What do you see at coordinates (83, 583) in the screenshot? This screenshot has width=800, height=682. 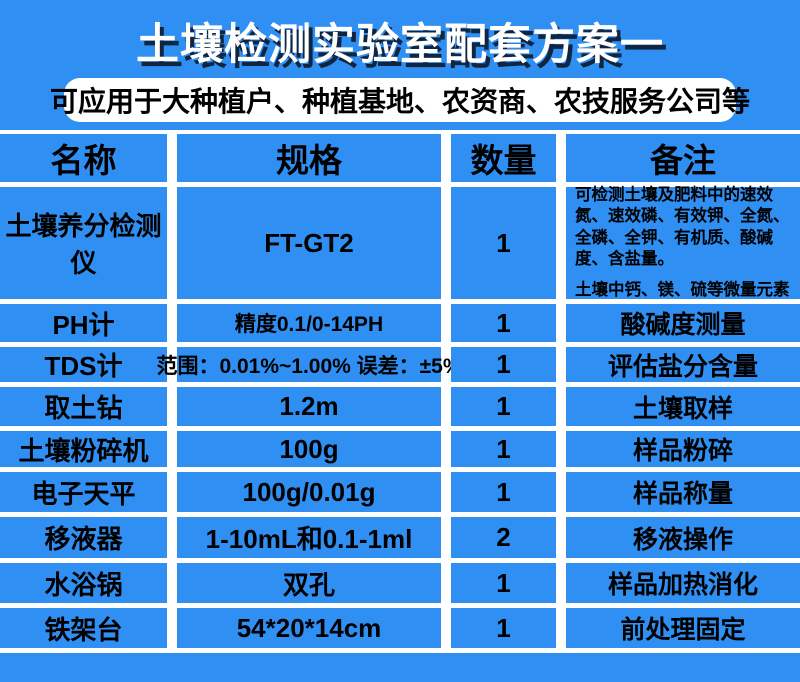 I see `cell-name: 水浴锅` at bounding box center [83, 583].